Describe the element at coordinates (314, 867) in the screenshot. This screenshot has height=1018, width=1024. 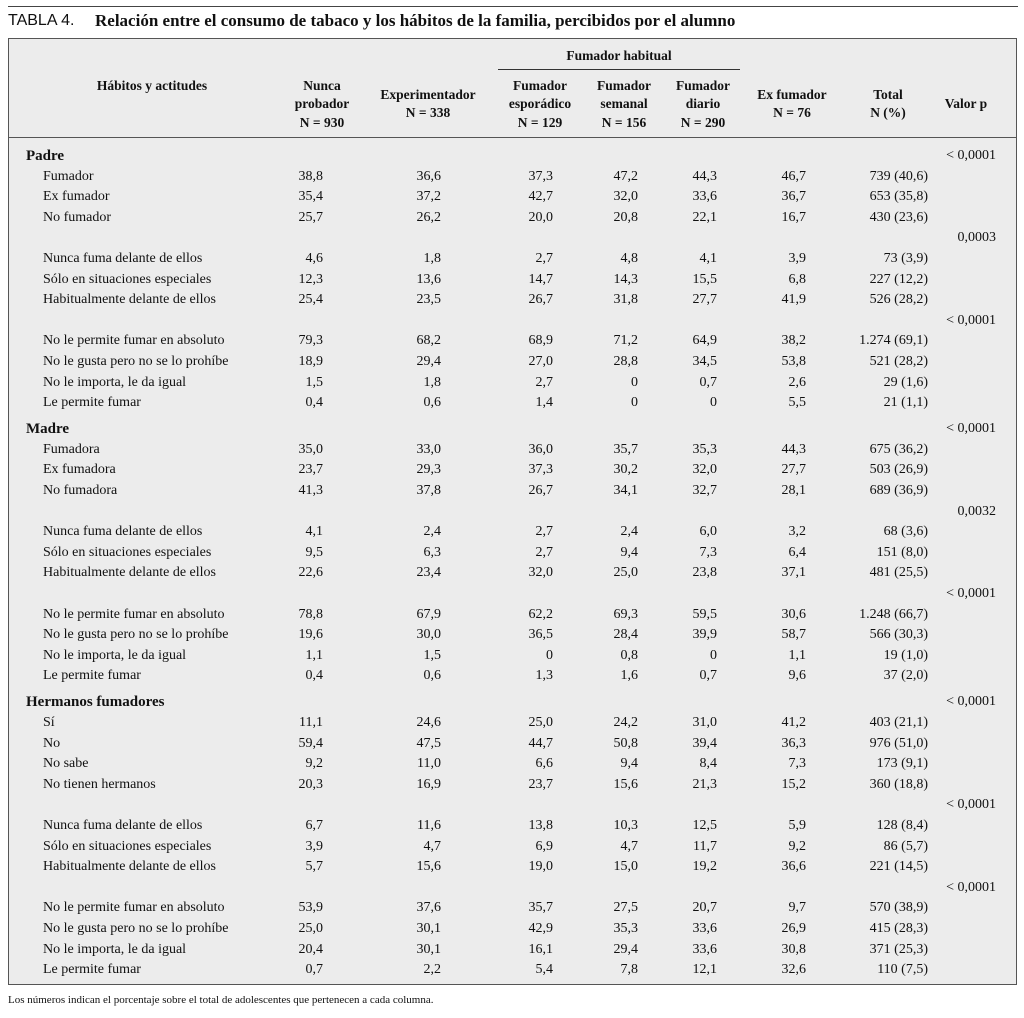
I see `cell: 5,7` at that location.